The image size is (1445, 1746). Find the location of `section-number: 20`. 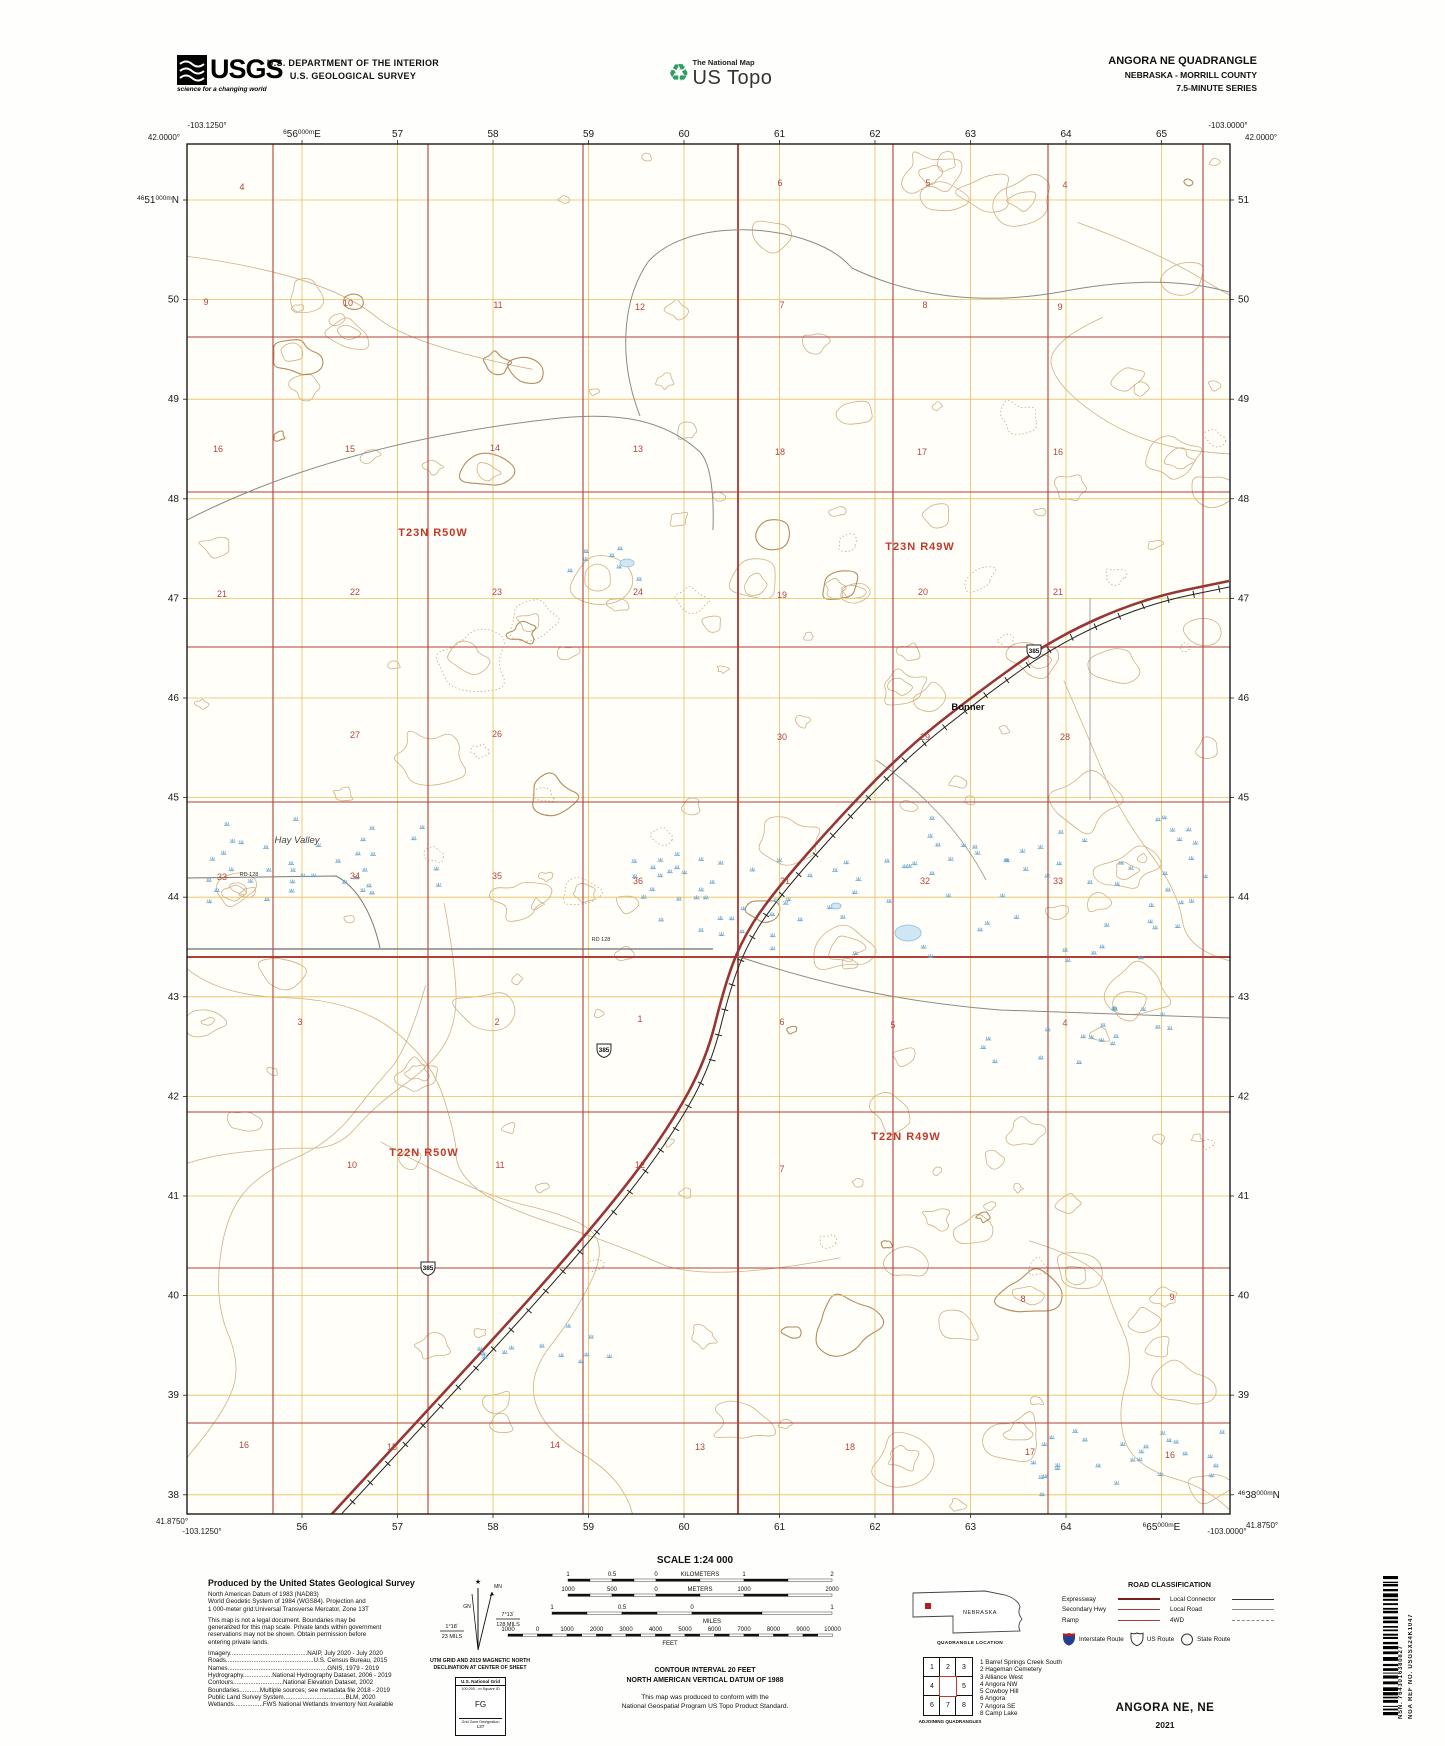

section-number: 20 is located at coordinates (923, 592).